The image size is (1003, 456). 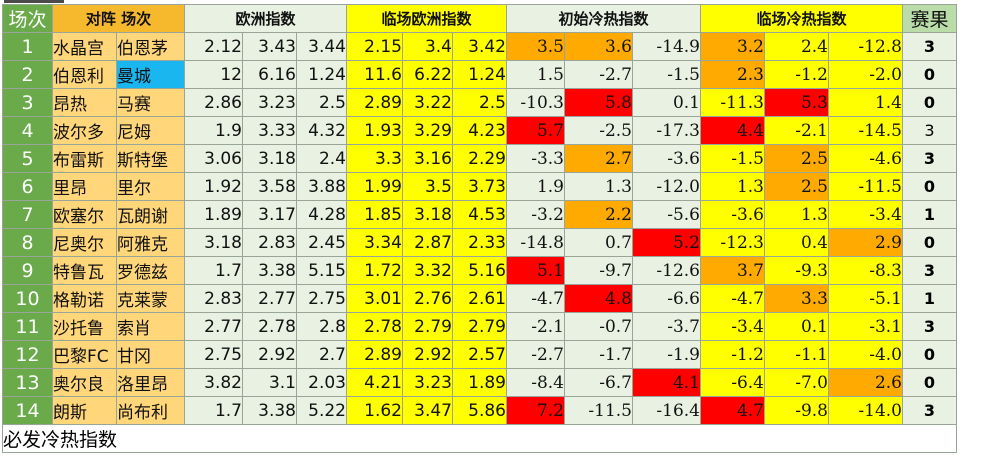 I want to click on lc-cold-cell: -4.6, so click(x=865, y=158).